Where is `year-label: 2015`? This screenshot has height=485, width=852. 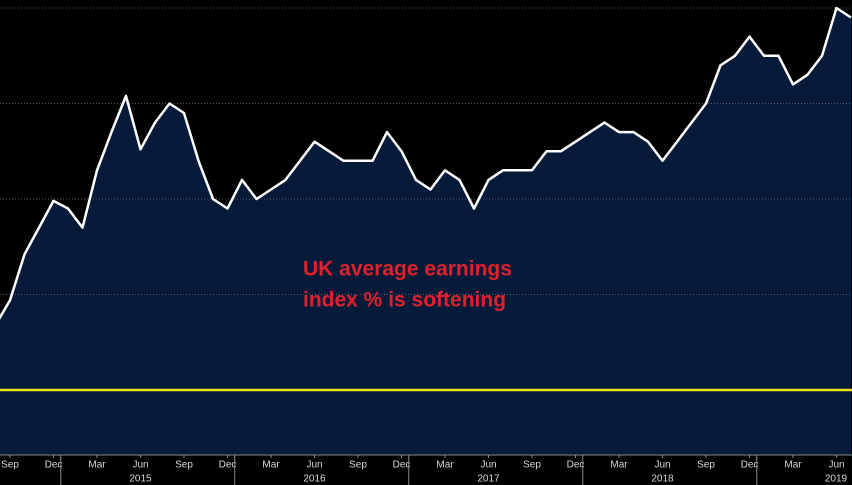 year-label: 2015 is located at coordinates (140, 479).